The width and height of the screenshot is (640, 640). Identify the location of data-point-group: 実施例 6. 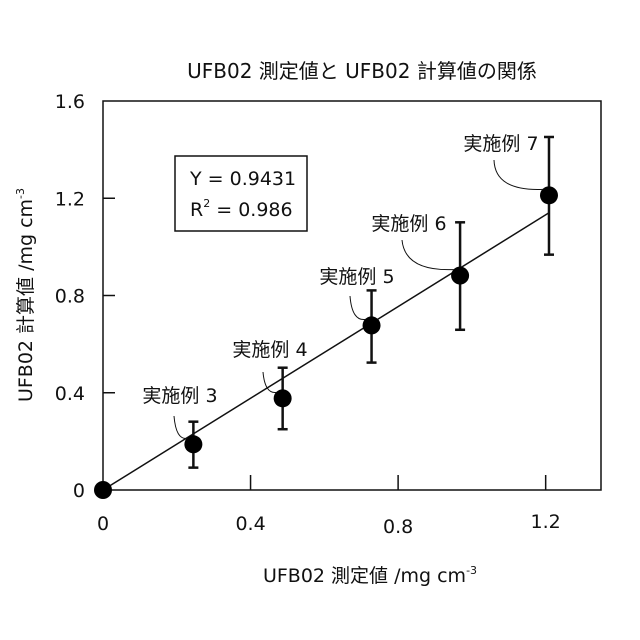
(420, 272).